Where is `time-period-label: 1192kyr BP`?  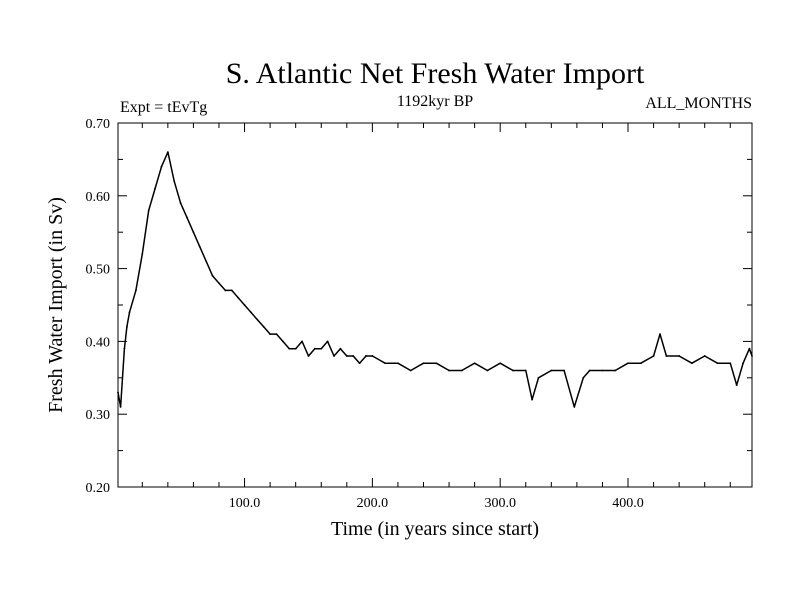
time-period-label: 1192kyr BP is located at coordinates (435, 101).